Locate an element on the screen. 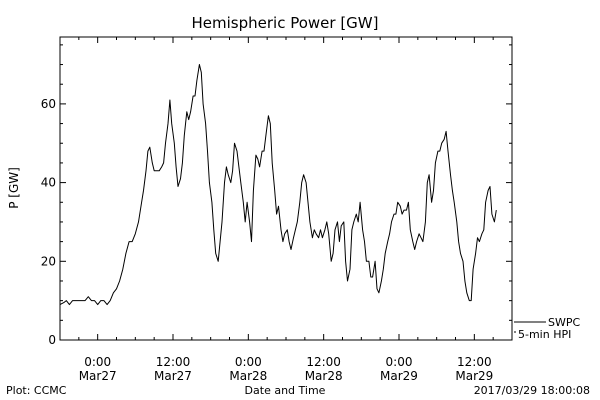 The image size is (600, 400). y-axis-label: P [GW] is located at coordinates (14, 188).